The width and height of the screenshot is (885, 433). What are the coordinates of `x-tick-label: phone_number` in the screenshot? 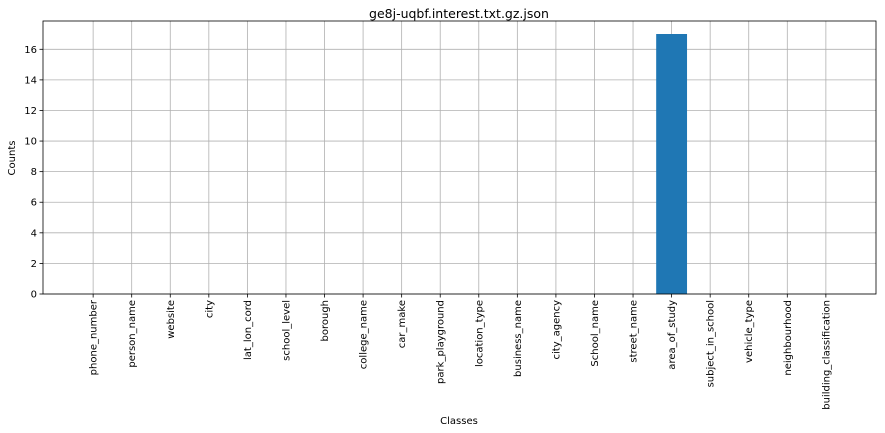 It's located at (94, 337).